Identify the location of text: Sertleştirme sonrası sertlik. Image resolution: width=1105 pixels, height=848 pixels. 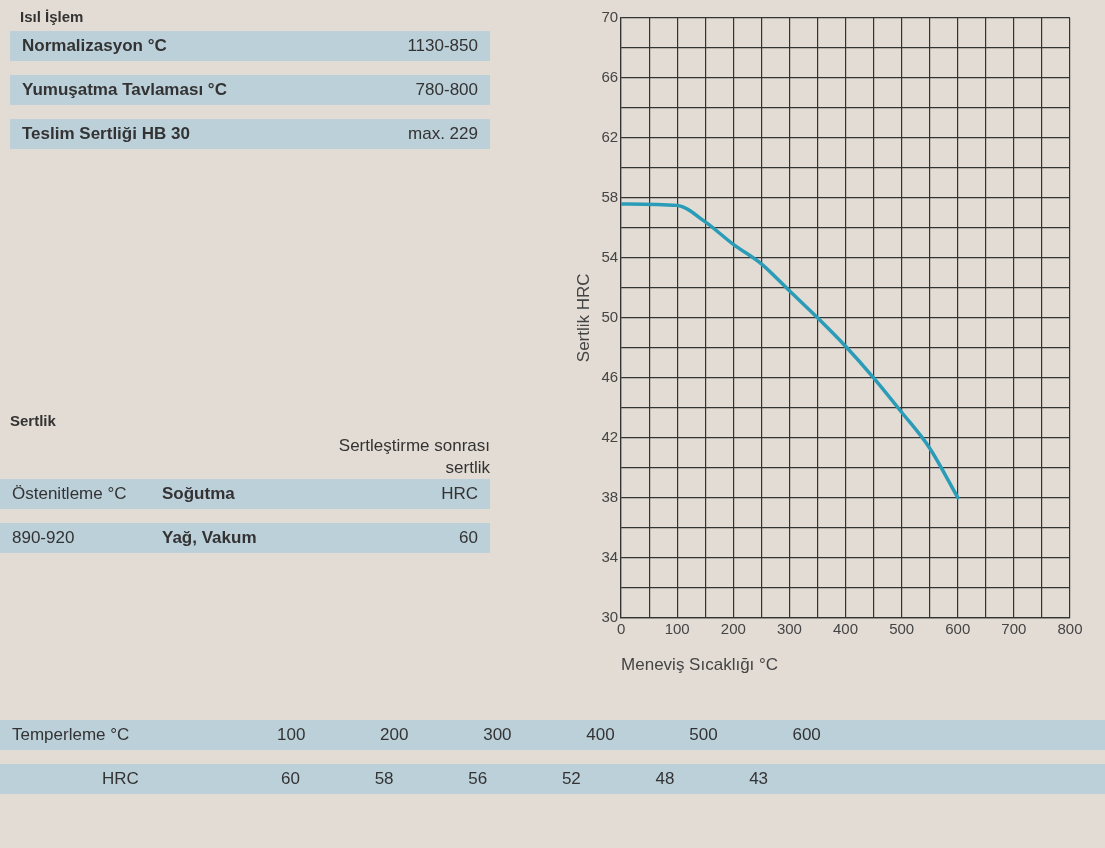
(413, 457).